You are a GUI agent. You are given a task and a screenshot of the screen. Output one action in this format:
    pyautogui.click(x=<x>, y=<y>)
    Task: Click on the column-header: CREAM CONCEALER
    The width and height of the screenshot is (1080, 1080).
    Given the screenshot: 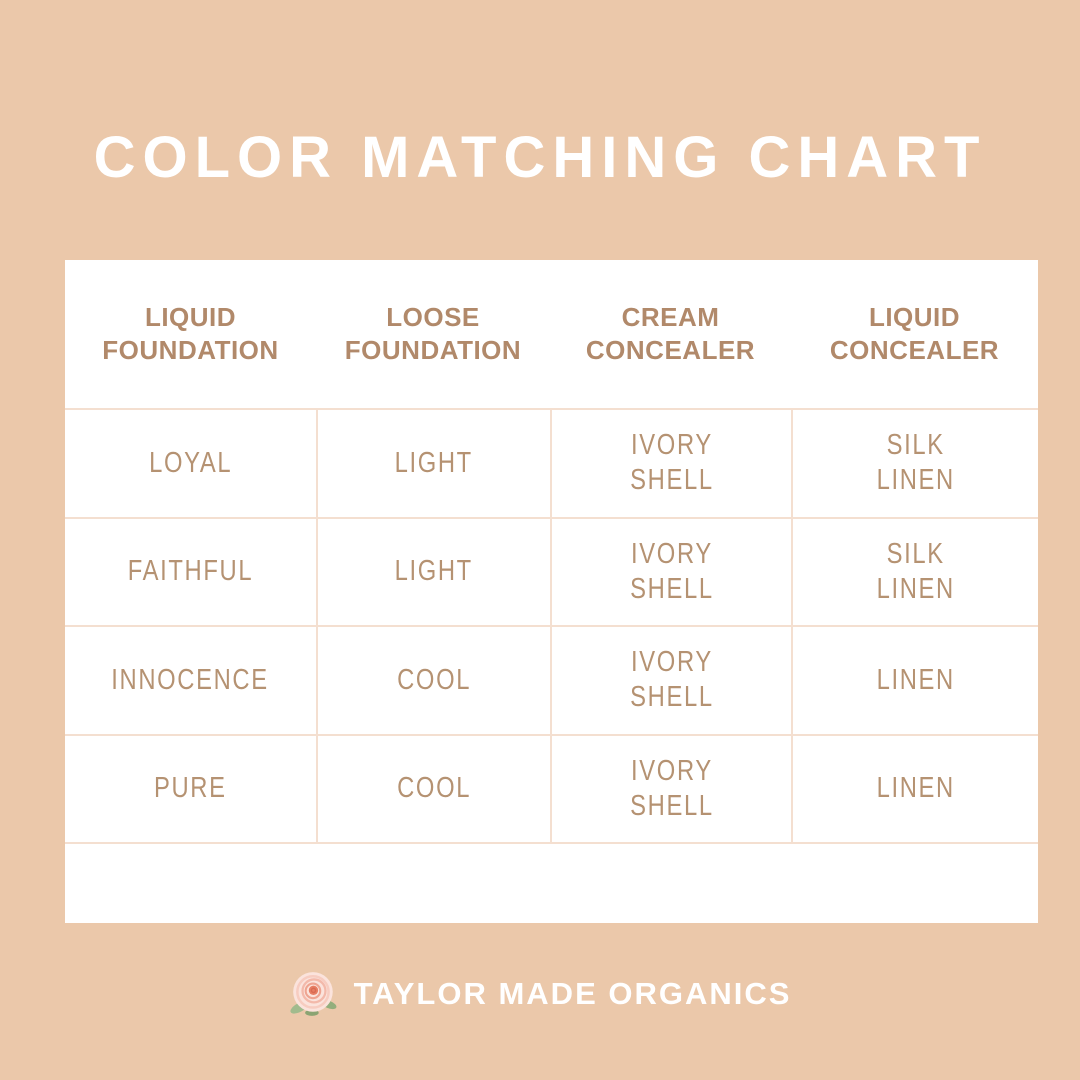 What is the action you would take?
    pyautogui.click(x=670, y=333)
    